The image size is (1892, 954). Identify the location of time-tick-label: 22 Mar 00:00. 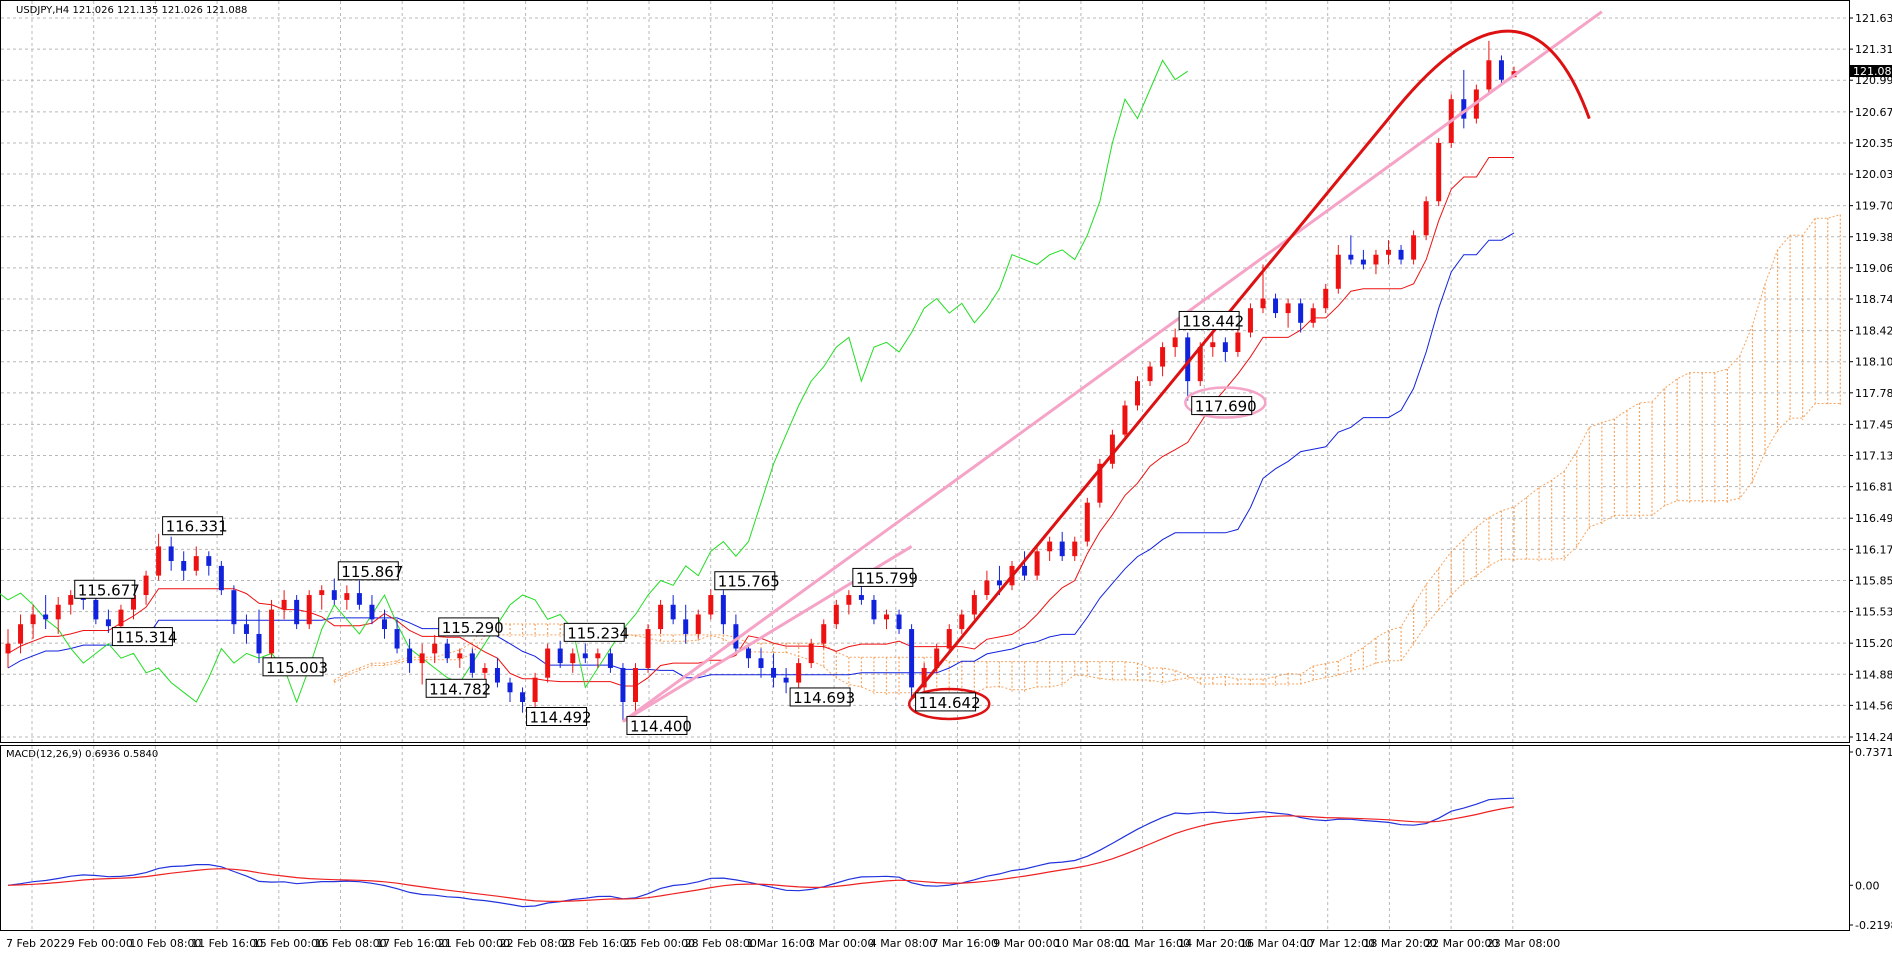
(1461, 943).